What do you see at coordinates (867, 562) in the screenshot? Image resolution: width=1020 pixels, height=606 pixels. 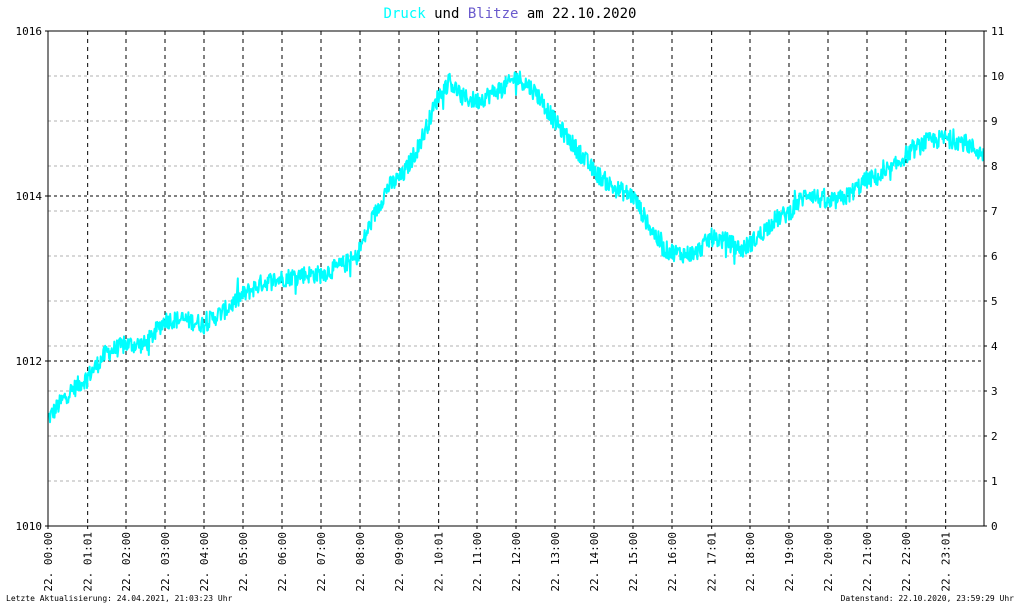 I see `x-tick-label: 22. 21:00` at bounding box center [867, 562].